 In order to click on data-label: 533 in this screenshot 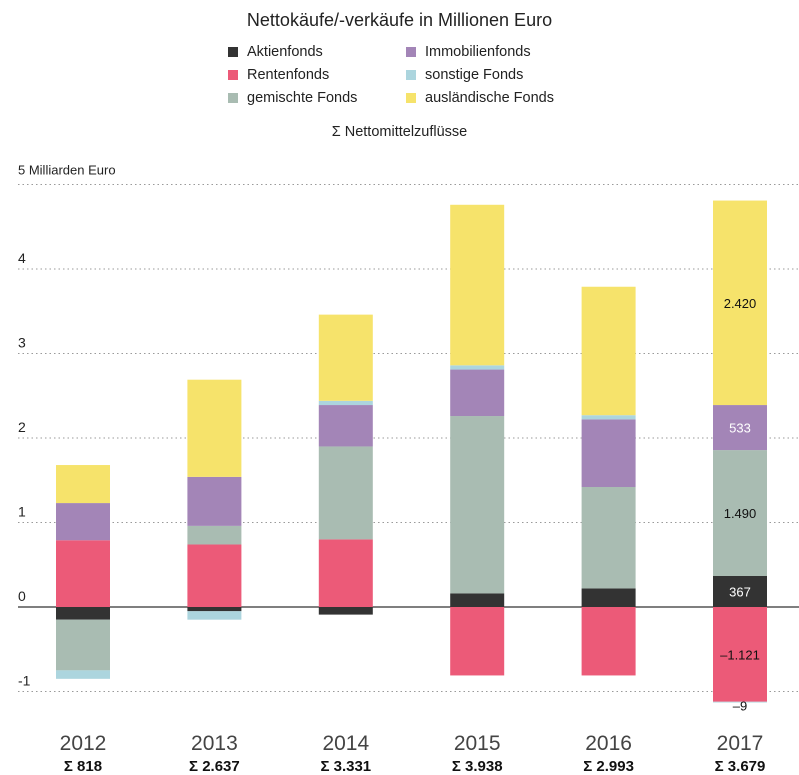, I will do `click(740, 428)`.